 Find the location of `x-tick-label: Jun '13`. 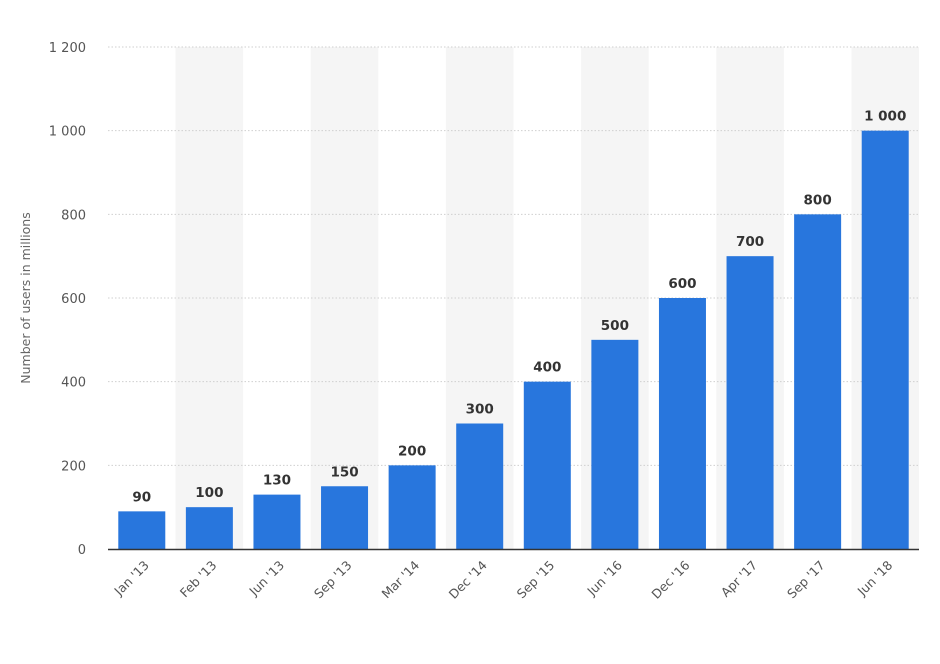

x-tick-label: Jun '13 is located at coordinates (266, 579).